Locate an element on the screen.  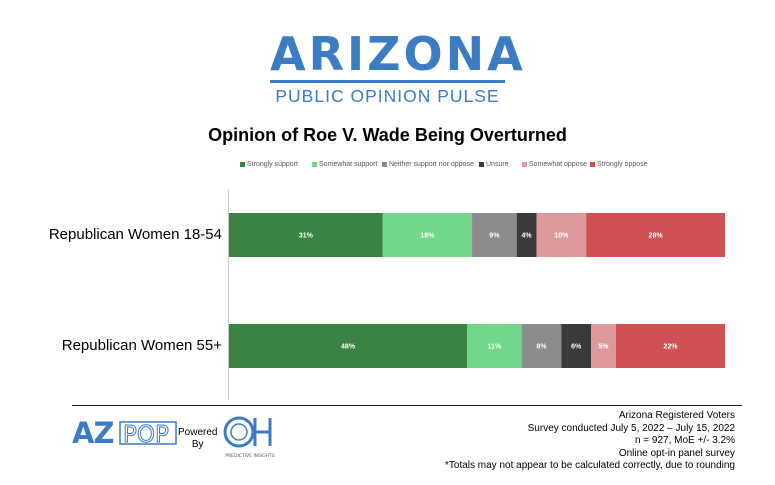
data-label: 28% is located at coordinates (656, 236).